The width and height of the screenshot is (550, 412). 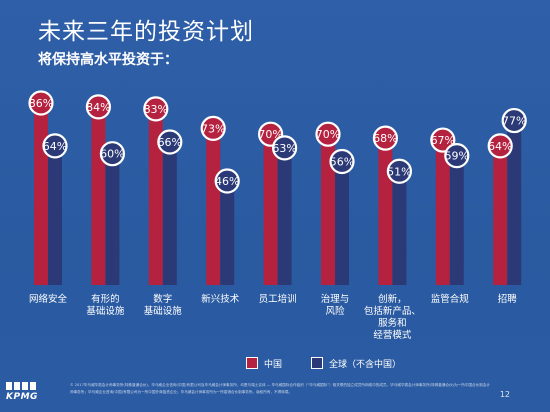 I want to click on value-label-global: 56%, so click(x=342, y=162).